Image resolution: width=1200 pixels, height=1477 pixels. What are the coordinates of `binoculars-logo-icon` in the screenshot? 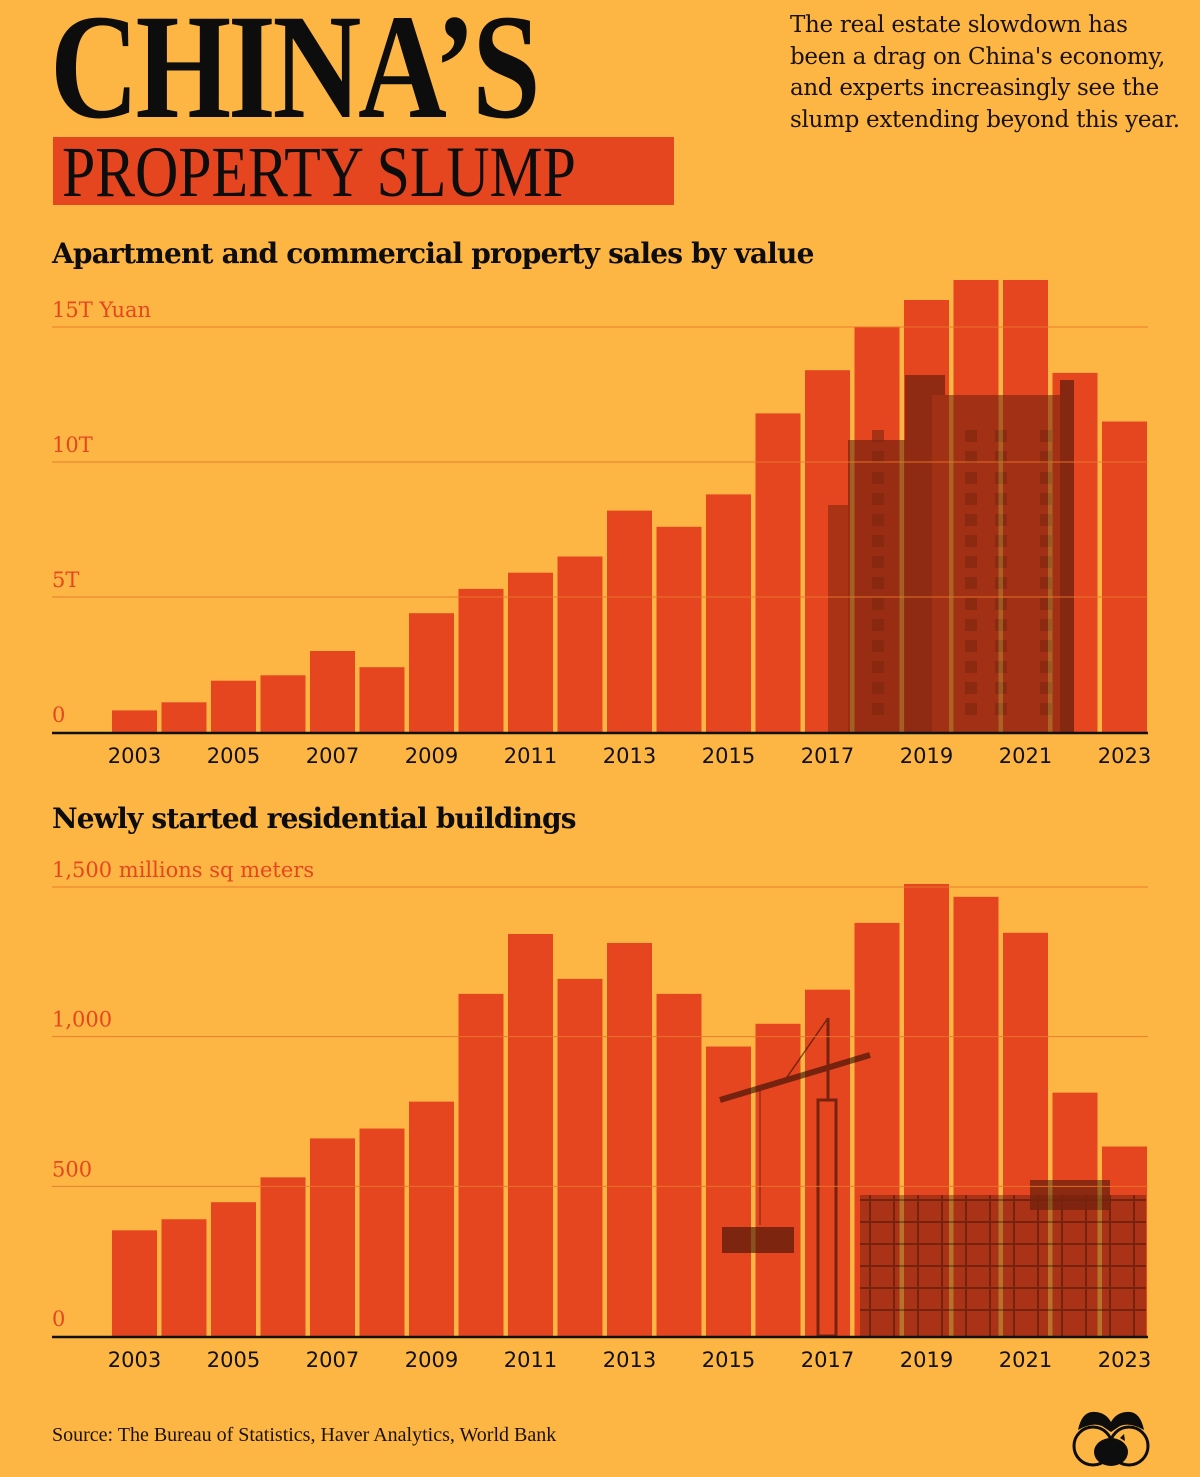 It's located at (1111, 1439).